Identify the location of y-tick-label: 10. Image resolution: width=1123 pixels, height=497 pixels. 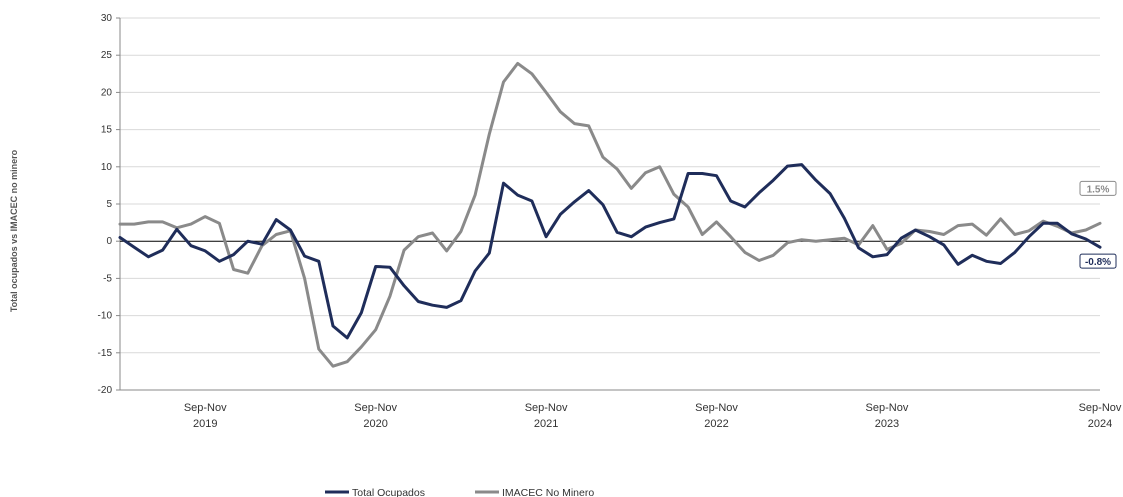
(107, 167).